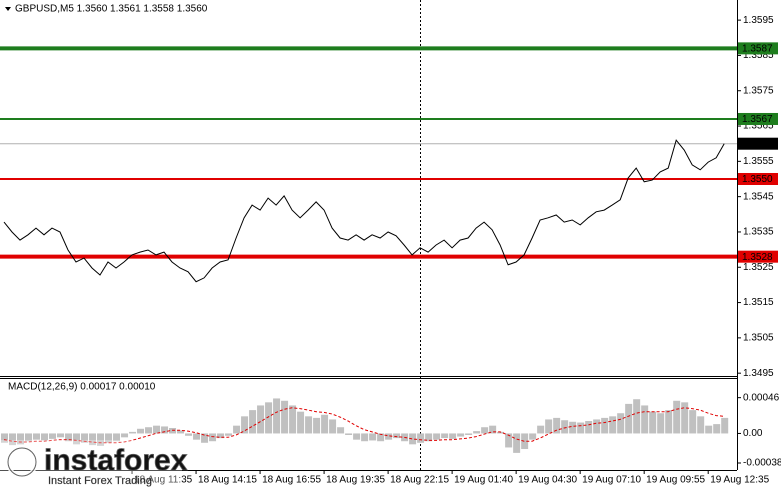  I want to click on y-tick-label: 0.00046, so click(761, 397).